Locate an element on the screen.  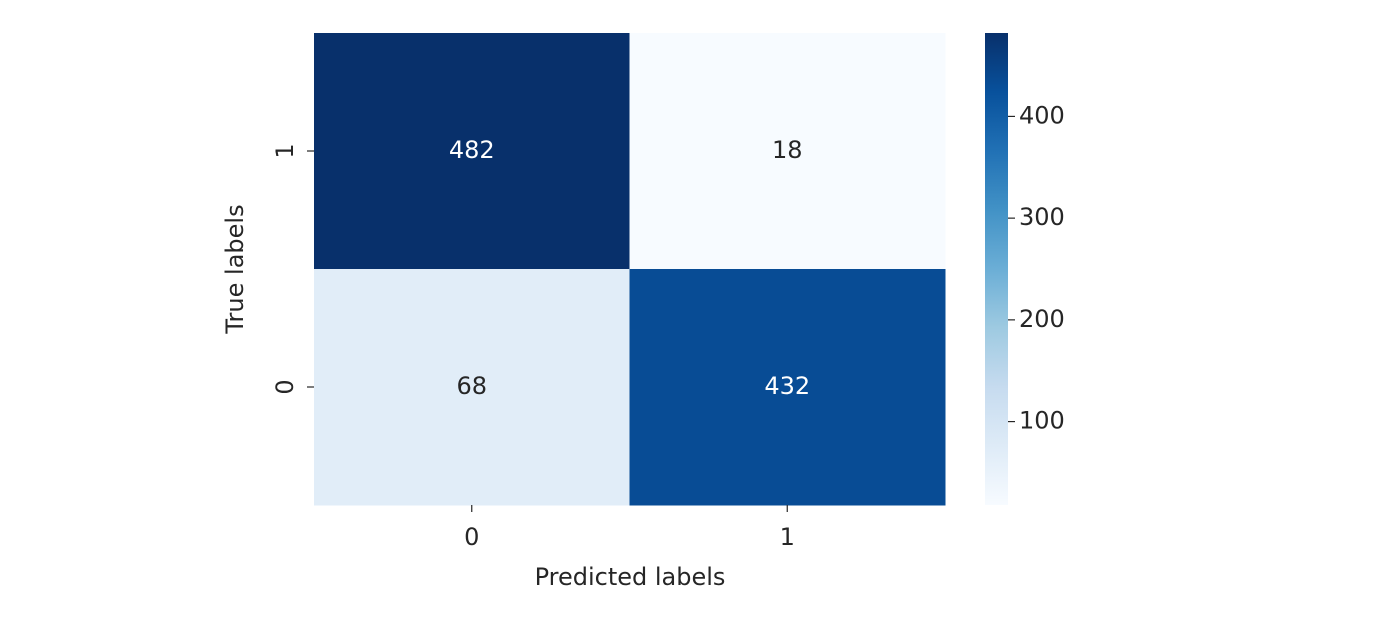
colorbar-tick-label: 100 is located at coordinates (1042, 421).